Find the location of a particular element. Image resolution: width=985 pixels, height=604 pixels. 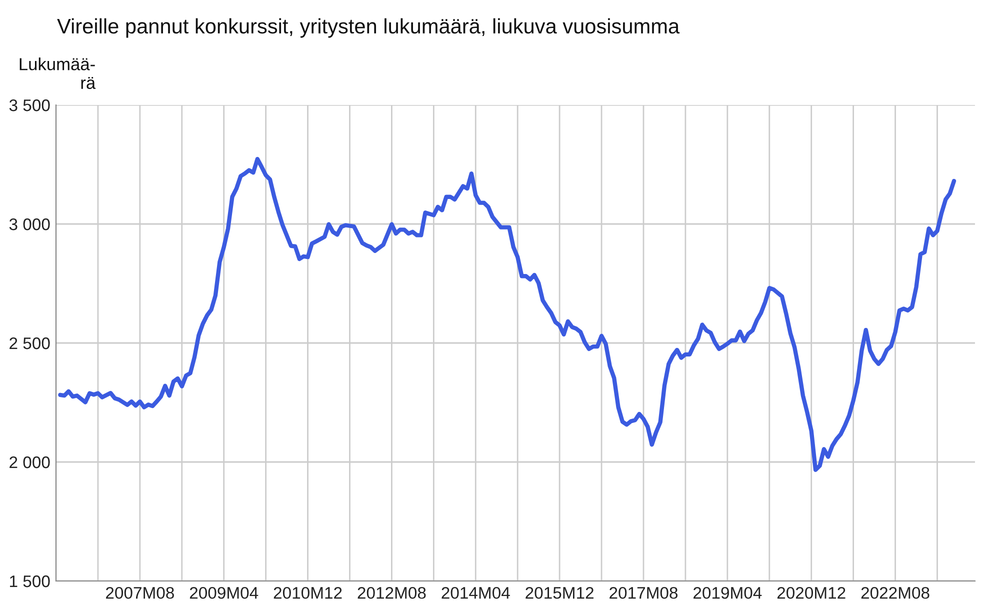

x-tick-label: 2017M08 is located at coordinates (644, 592).